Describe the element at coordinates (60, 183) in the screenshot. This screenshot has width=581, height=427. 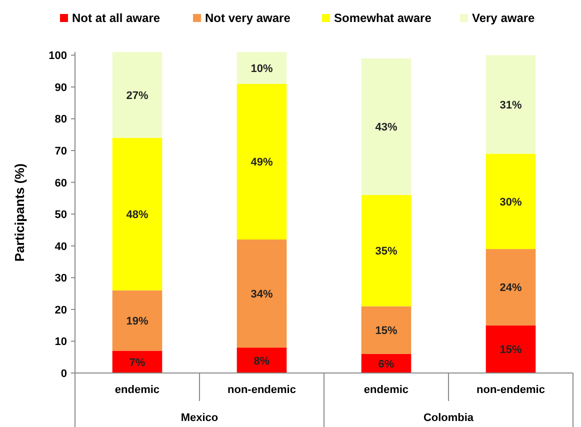
I see `y-tick-label: 60` at that location.